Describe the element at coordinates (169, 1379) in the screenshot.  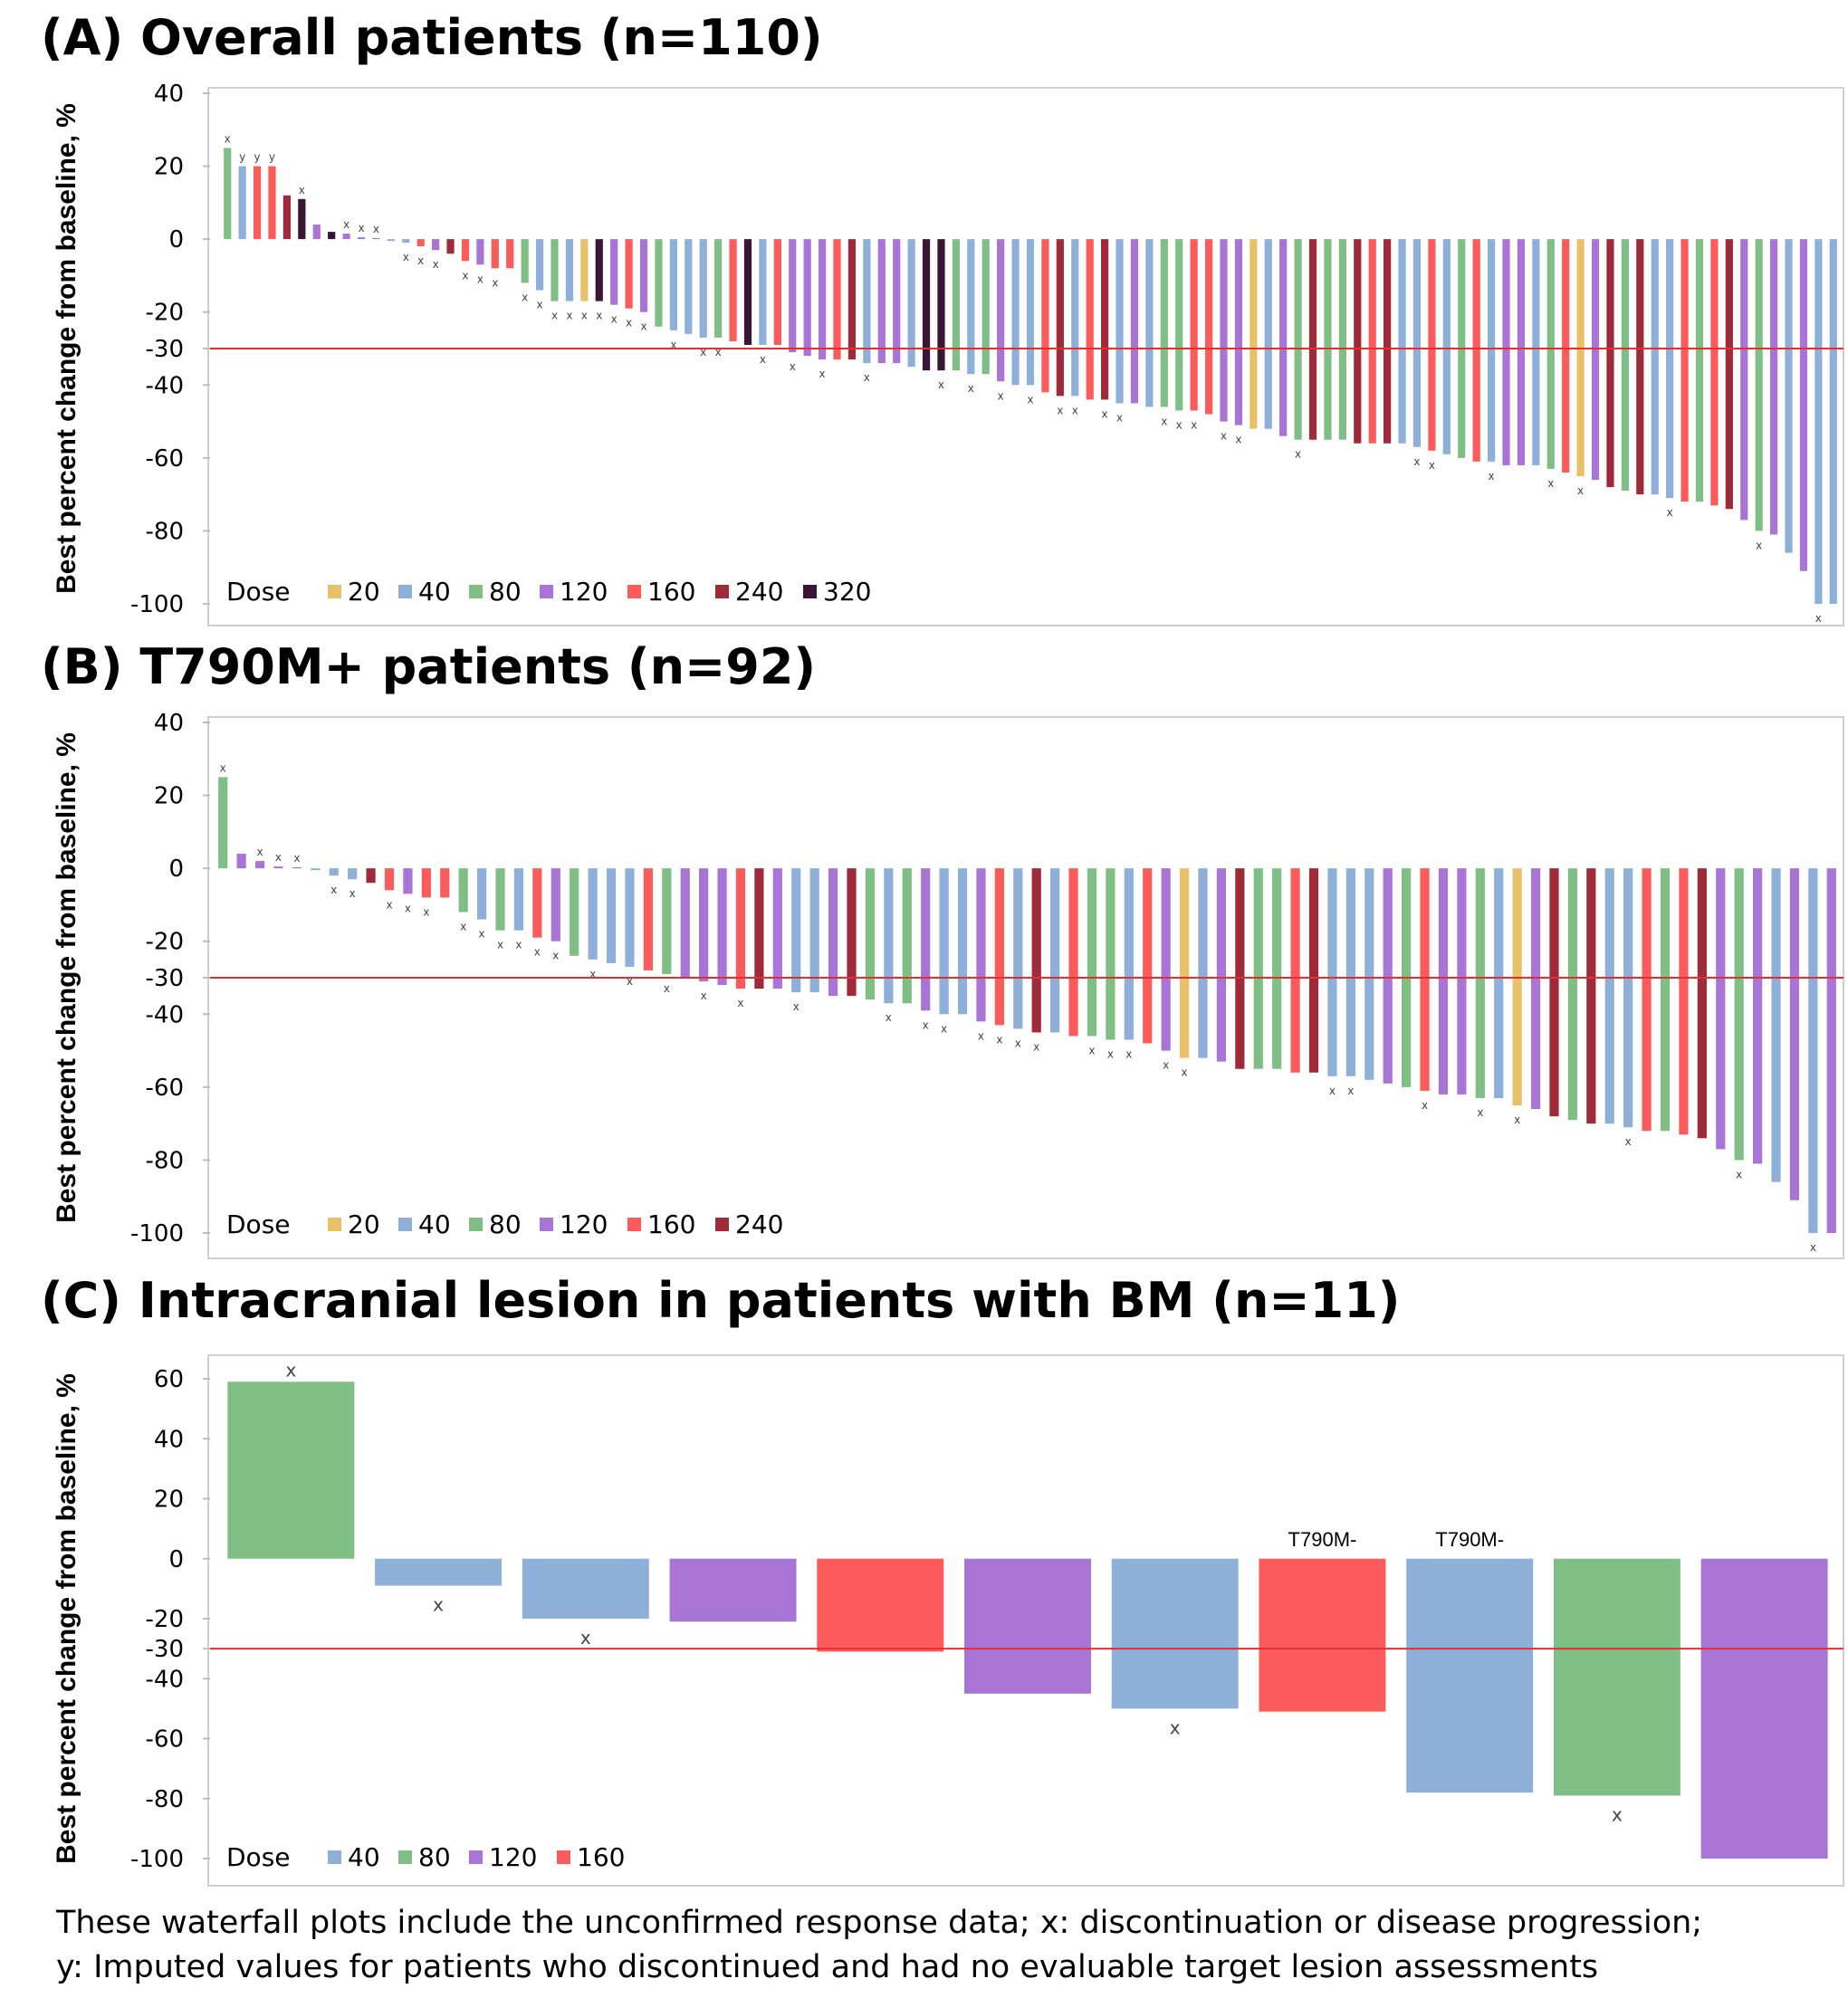
I see `y-tick-label: 60` at that location.